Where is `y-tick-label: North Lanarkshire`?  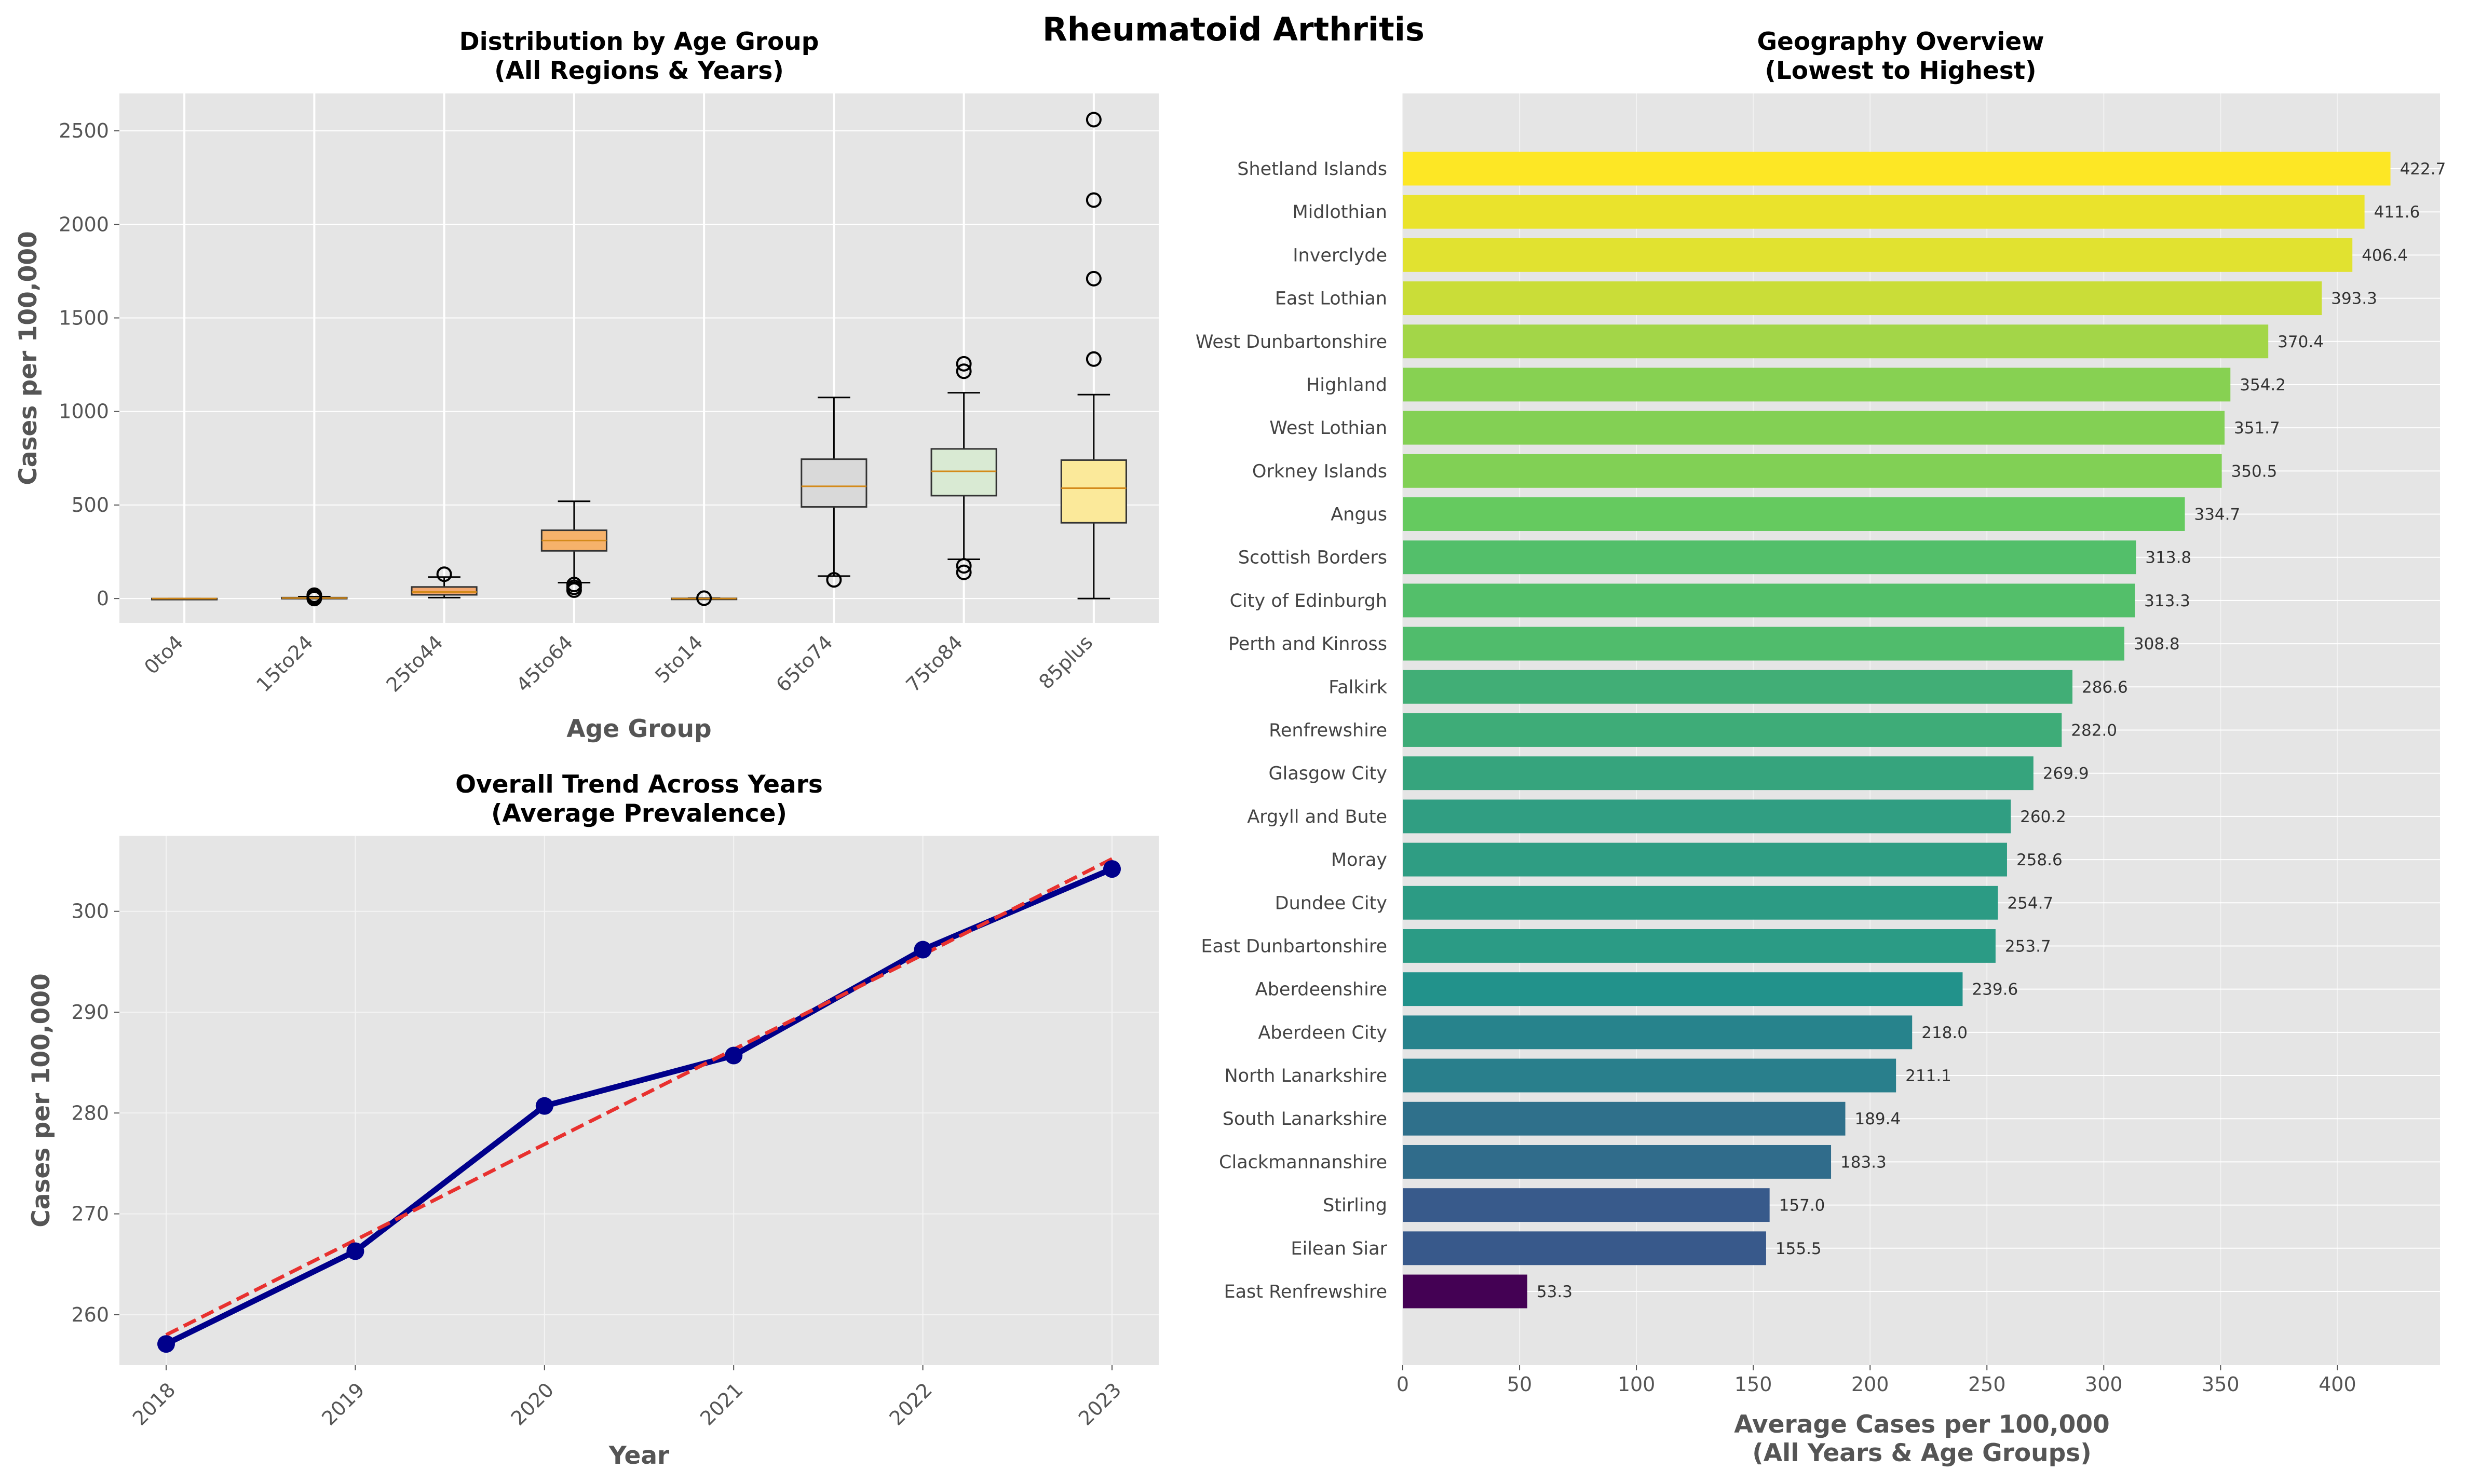 y-tick-label: North Lanarkshire is located at coordinates (1305, 1076).